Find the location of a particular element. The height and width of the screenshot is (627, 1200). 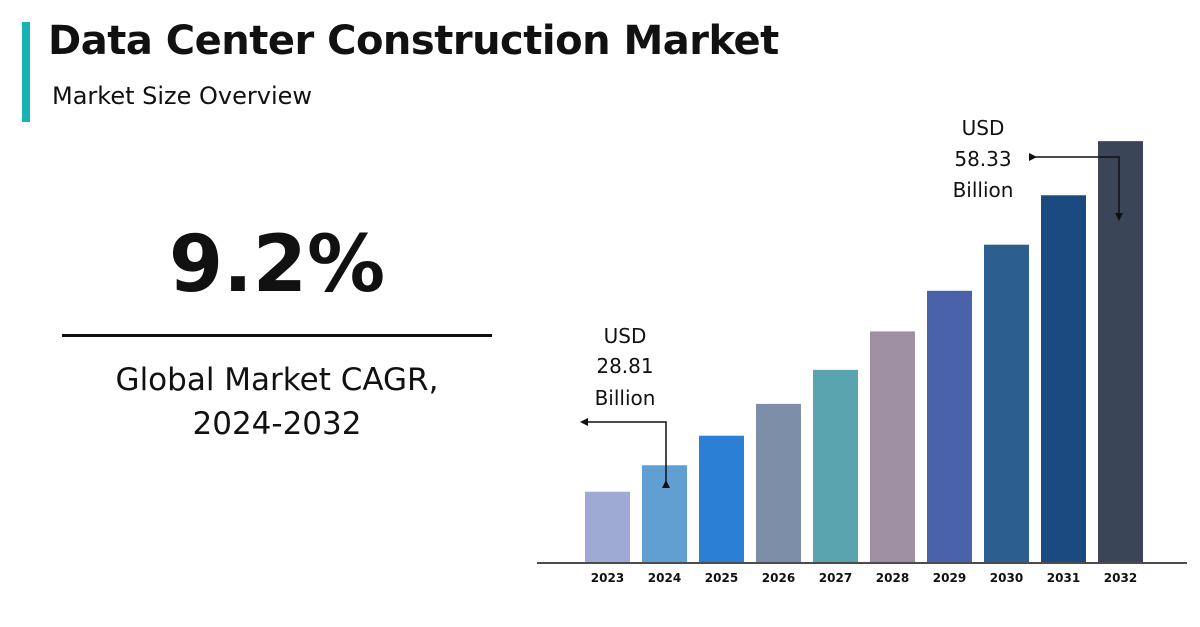

cagr-value: 9.2% is located at coordinates (277, 265).